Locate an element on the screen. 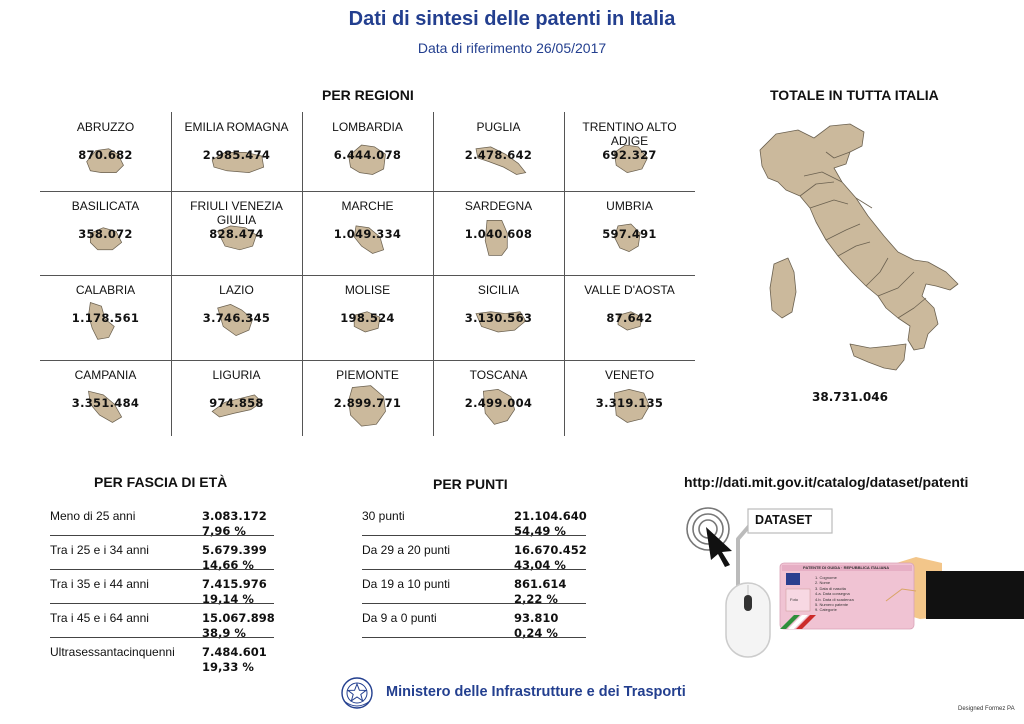 This screenshot has height=724, width=1024. card-field: 2. Nome is located at coordinates (823, 583).